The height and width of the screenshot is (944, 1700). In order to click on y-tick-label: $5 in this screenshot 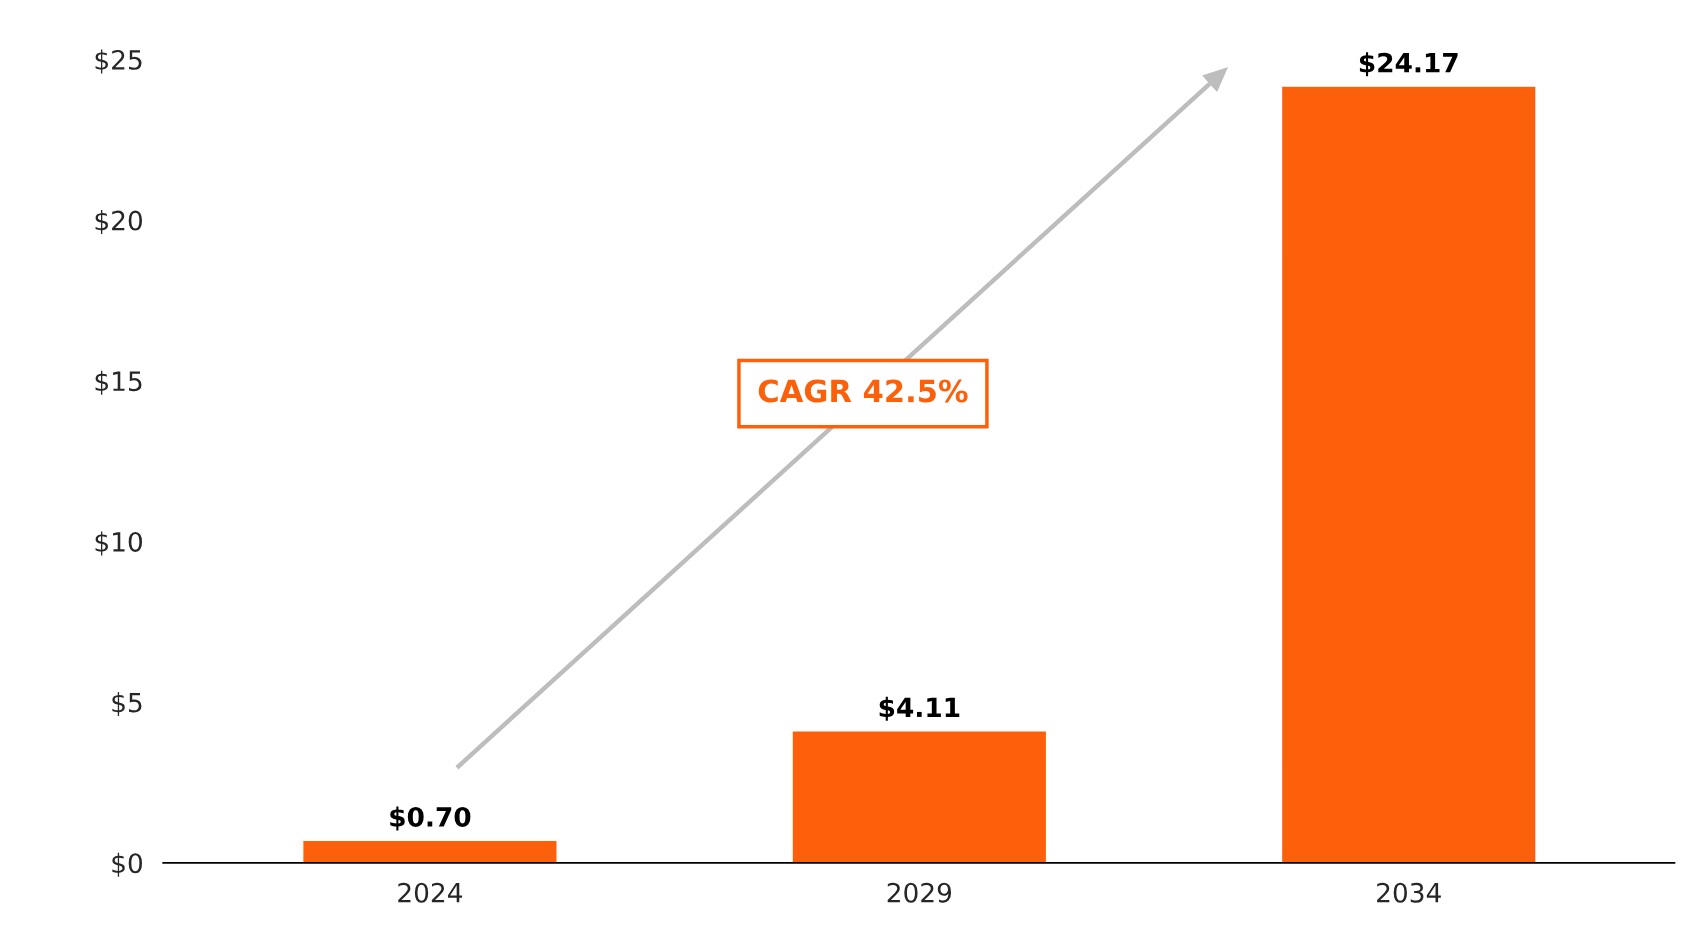, I will do `click(127, 704)`.